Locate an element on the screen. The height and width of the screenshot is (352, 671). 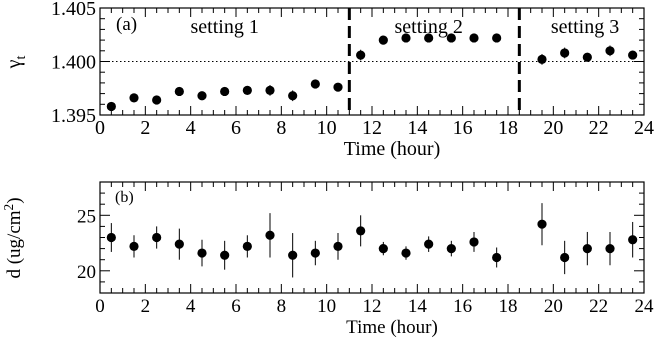
panel-label: (a) is located at coordinates (126, 24).